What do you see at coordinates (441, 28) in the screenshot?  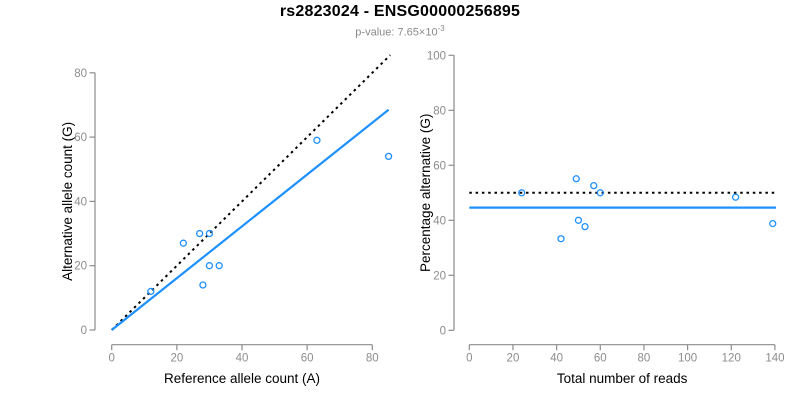 I see `pvalue-exponent: -3` at bounding box center [441, 28].